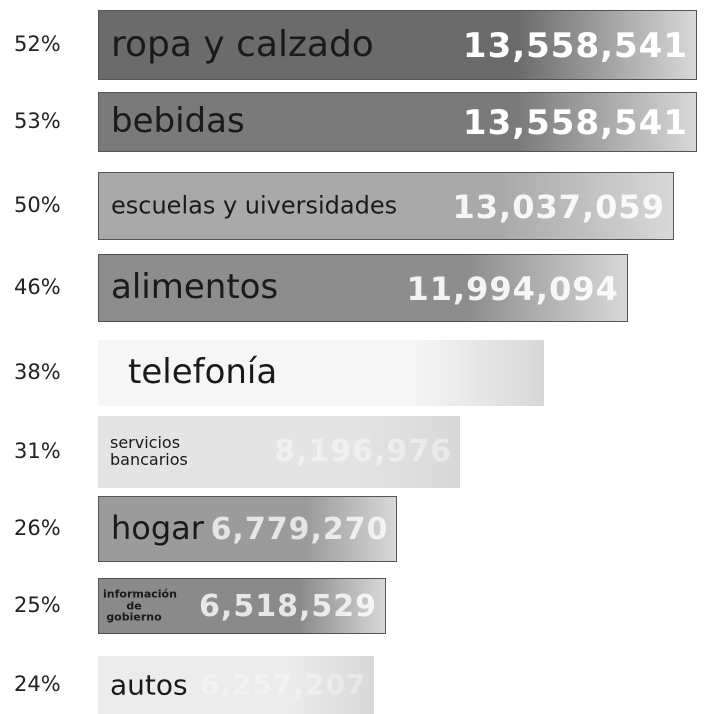 The height and width of the screenshot is (714, 704). I want to click on category-label: ropa y calzado, so click(242, 45).